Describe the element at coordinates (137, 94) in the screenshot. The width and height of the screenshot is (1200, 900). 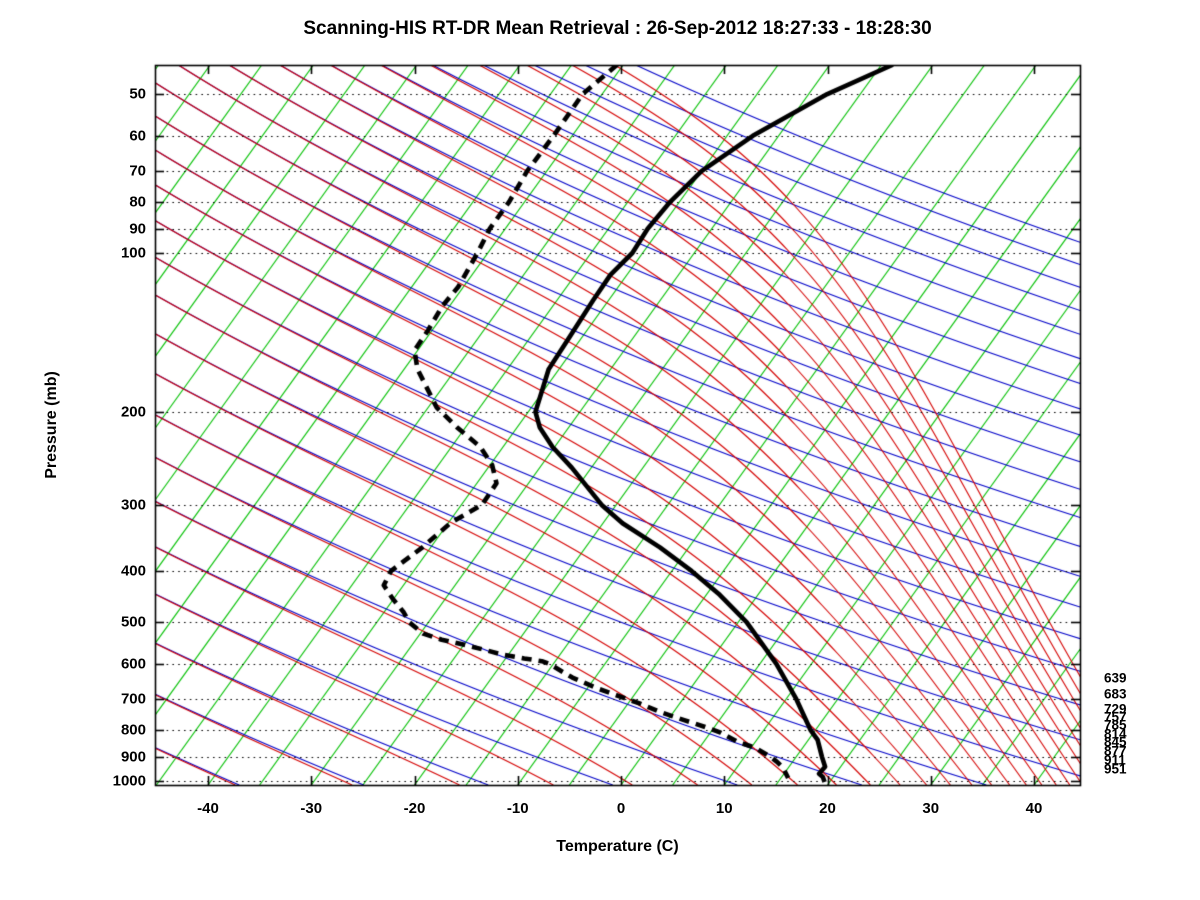
I see `y-tick-label: 50` at that location.